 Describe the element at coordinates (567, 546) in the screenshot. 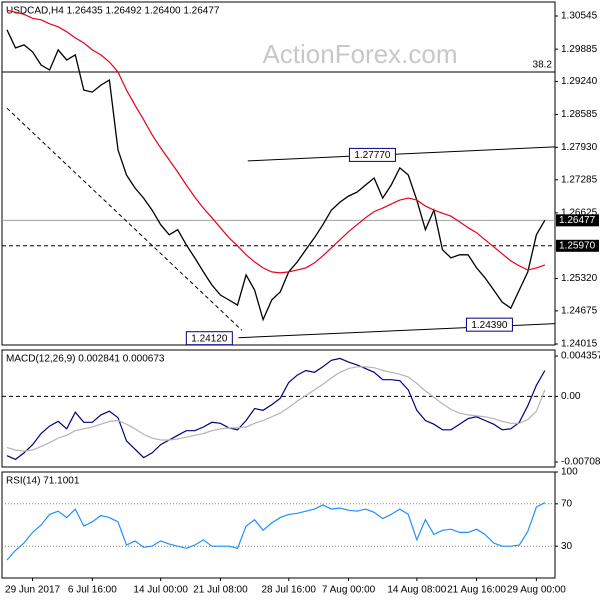

I see `y-tick-label: 30` at that location.